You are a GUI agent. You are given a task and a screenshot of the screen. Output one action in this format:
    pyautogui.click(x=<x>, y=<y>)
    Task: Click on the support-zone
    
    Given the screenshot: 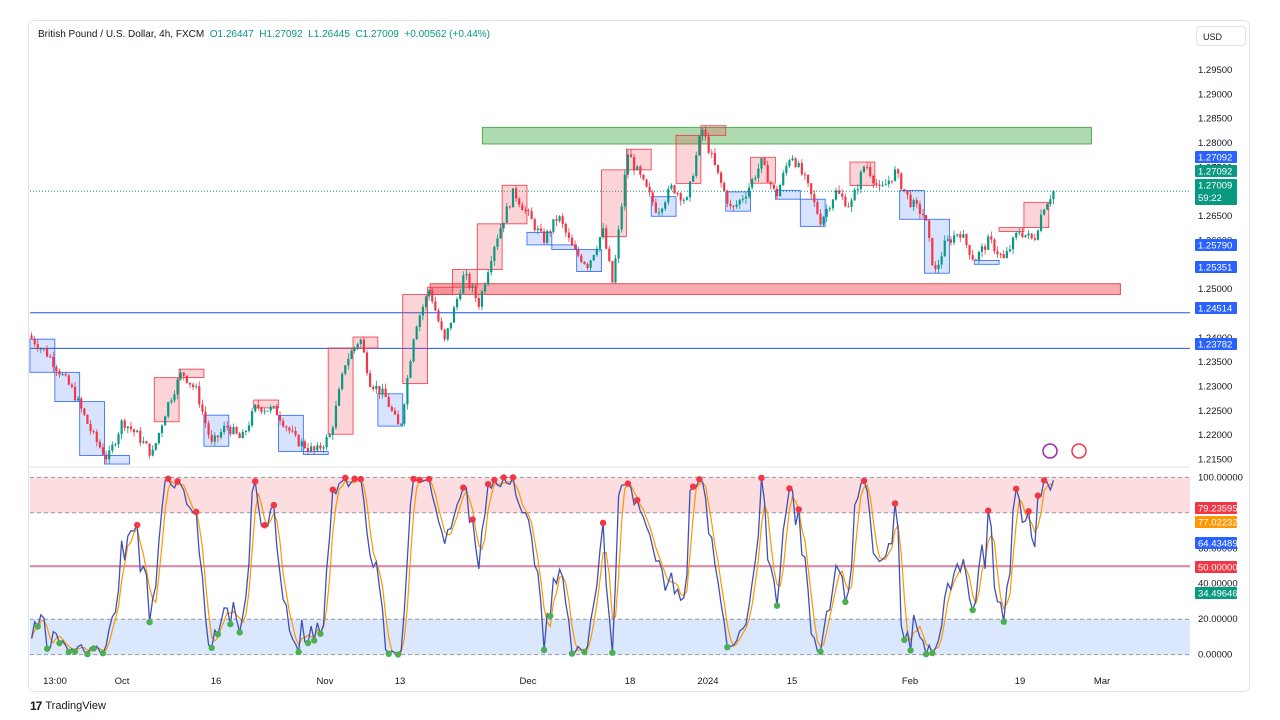 What is the action you would take?
    pyautogui.click(x=775, y=289)
    